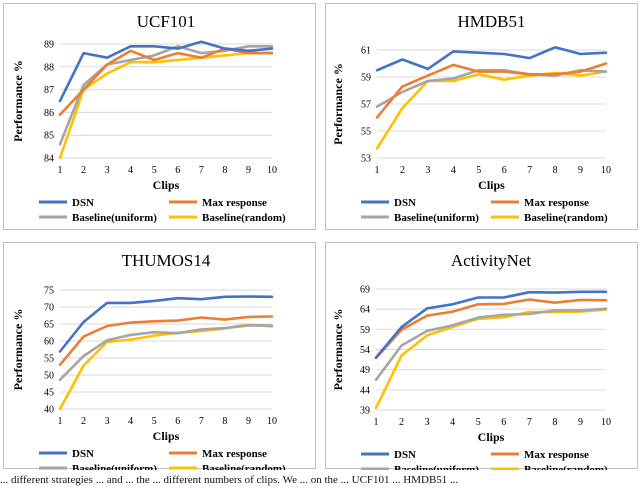 This screenshot has height=490, width=640. What do you see at coordinates (49, 325) in the screenshot?
I see `thumos14-y-tick-label: 65` at bounding box center [49, 325].